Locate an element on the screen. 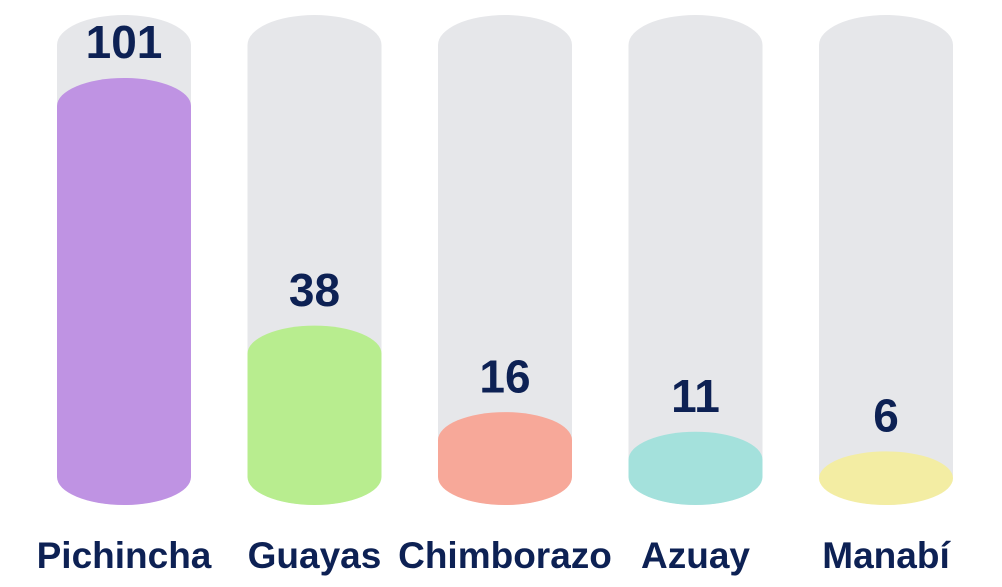  category-label: Pichincha is located at coordinates (124, 555).